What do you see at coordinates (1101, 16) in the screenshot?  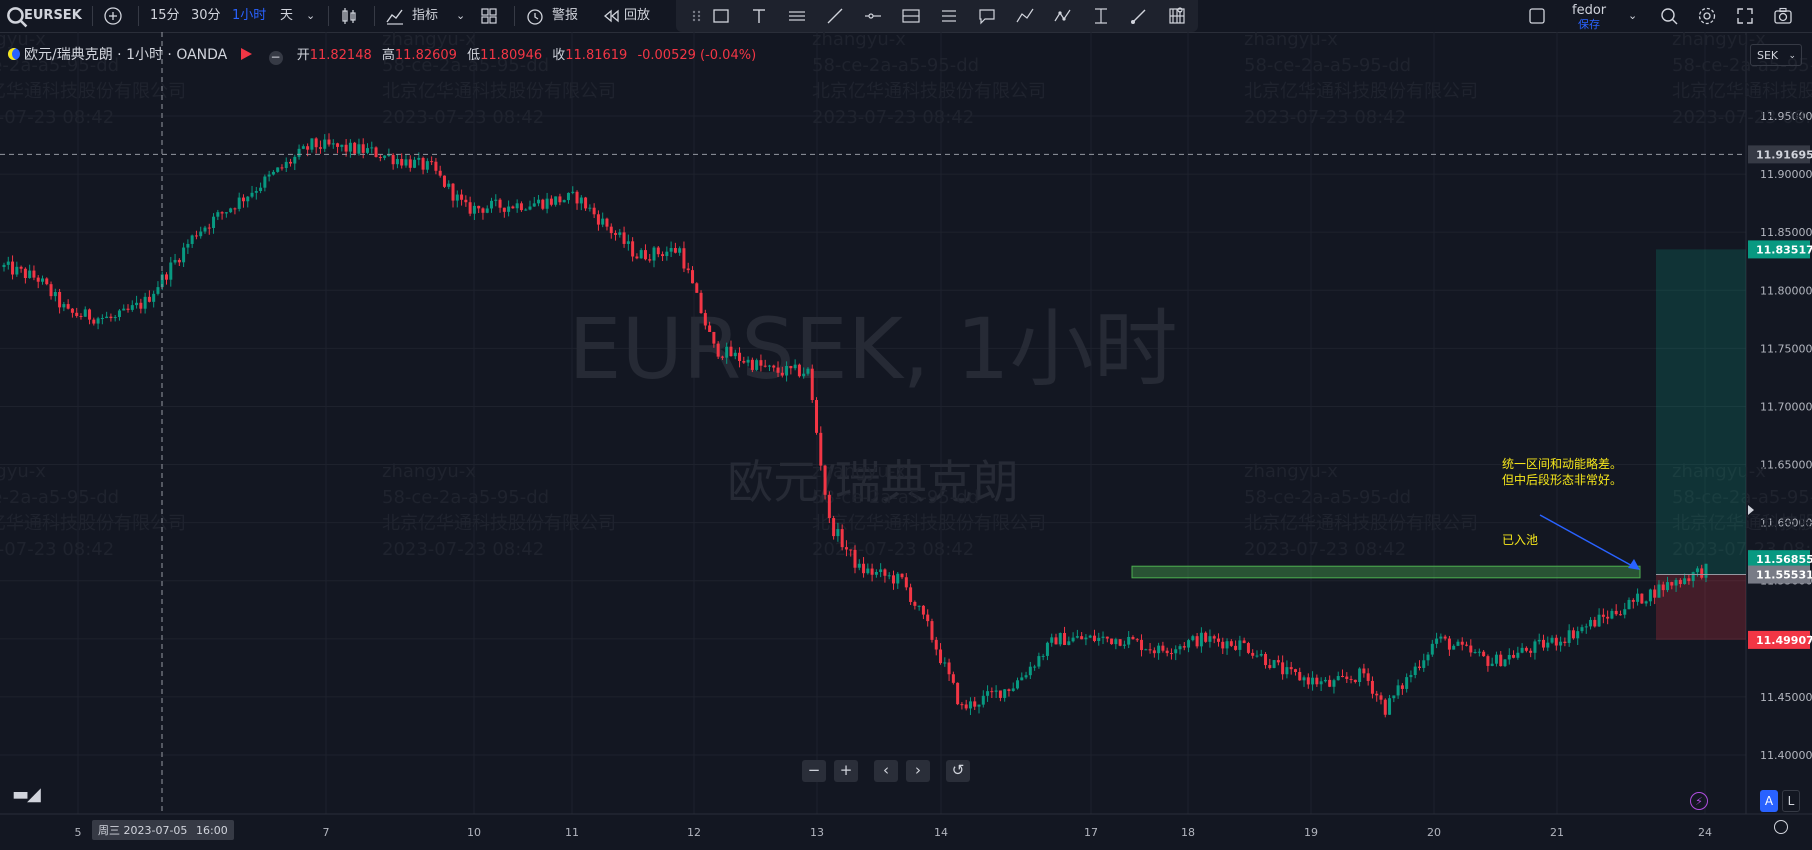 I see `price-range-icon` at bounding box center [1101, 16].